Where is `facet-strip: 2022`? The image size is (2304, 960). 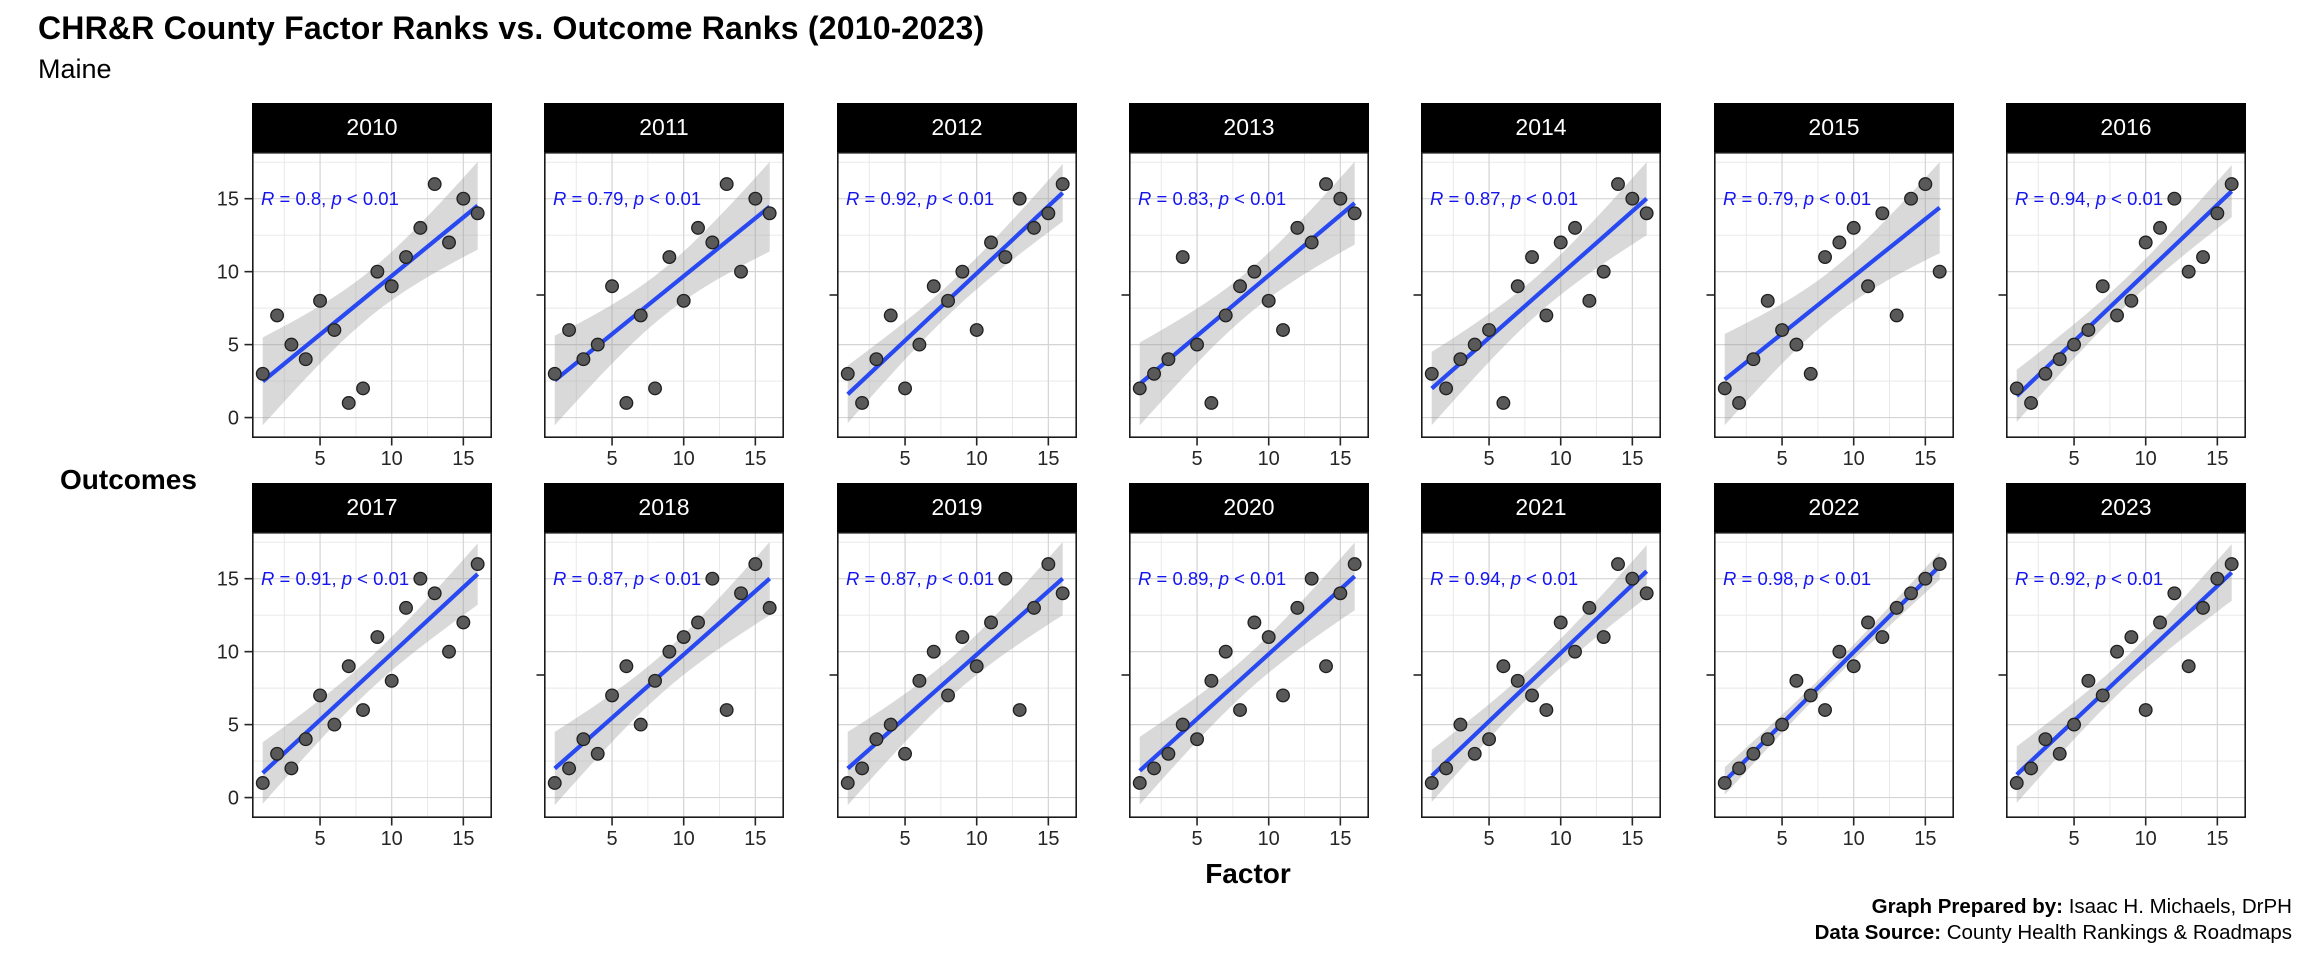 facet-strip: 2022 is located at coordinates (1834, 507).